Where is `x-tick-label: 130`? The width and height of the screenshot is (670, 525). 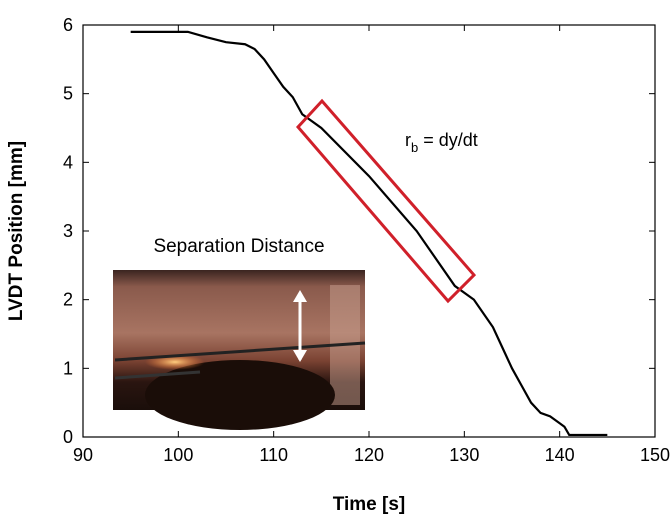
x-tick-label: 130 is located at coordinates (464, 455).